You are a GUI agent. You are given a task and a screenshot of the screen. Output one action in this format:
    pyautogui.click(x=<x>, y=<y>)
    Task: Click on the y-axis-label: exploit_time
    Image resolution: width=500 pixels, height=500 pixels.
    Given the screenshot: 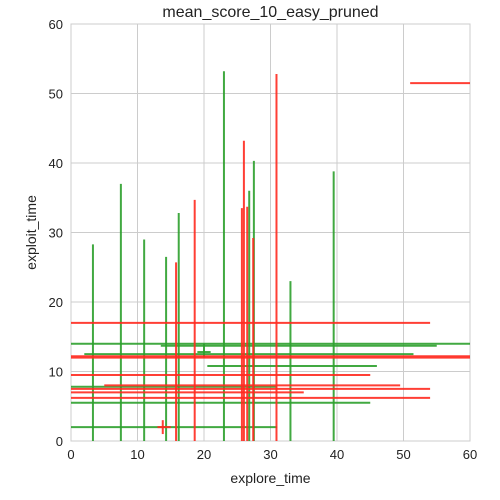 What is the action you would take?
    pyautogui.click(x=31, y=232)
    